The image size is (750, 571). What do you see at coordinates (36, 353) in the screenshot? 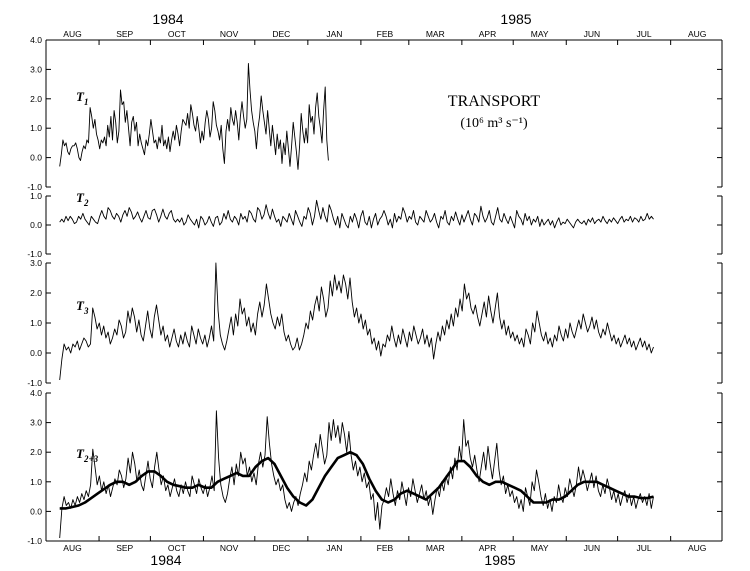
I see `y-tick-label-T3: 0.0` at bounding box center [36, 353].